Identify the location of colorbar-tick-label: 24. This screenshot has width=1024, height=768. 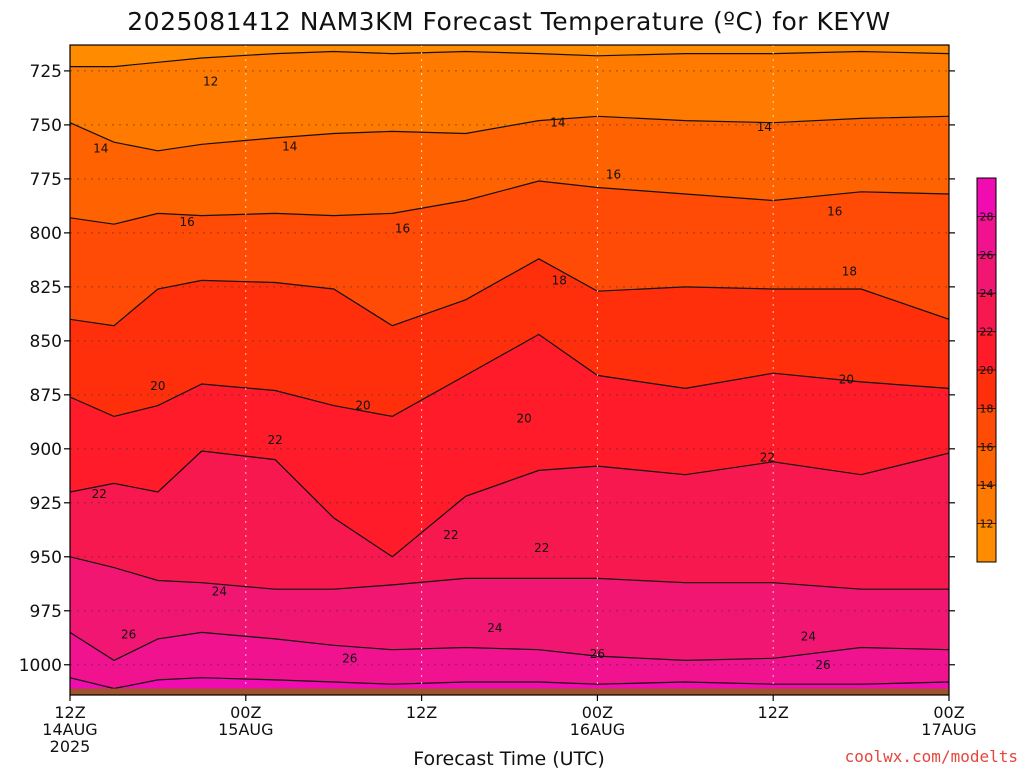
(987, 293).